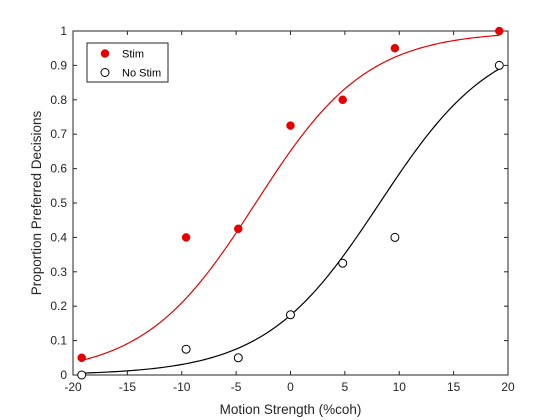  I want to click on legend-label-no-stim: No Stim, so click(141, 74).